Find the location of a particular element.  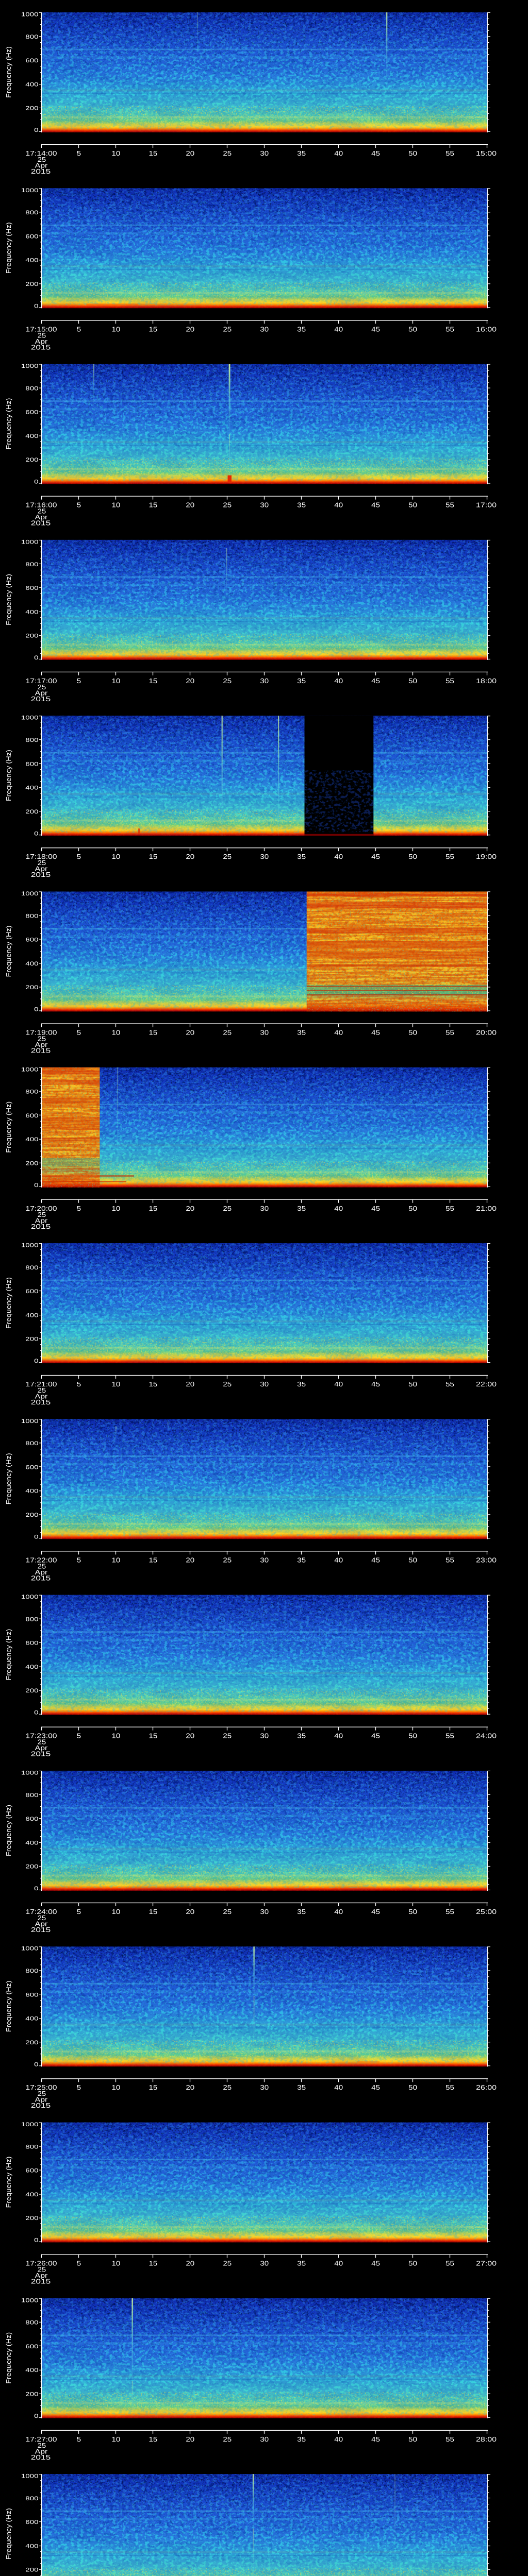

svg-text: 17:26:00 is located at coordinates (41, 2263).